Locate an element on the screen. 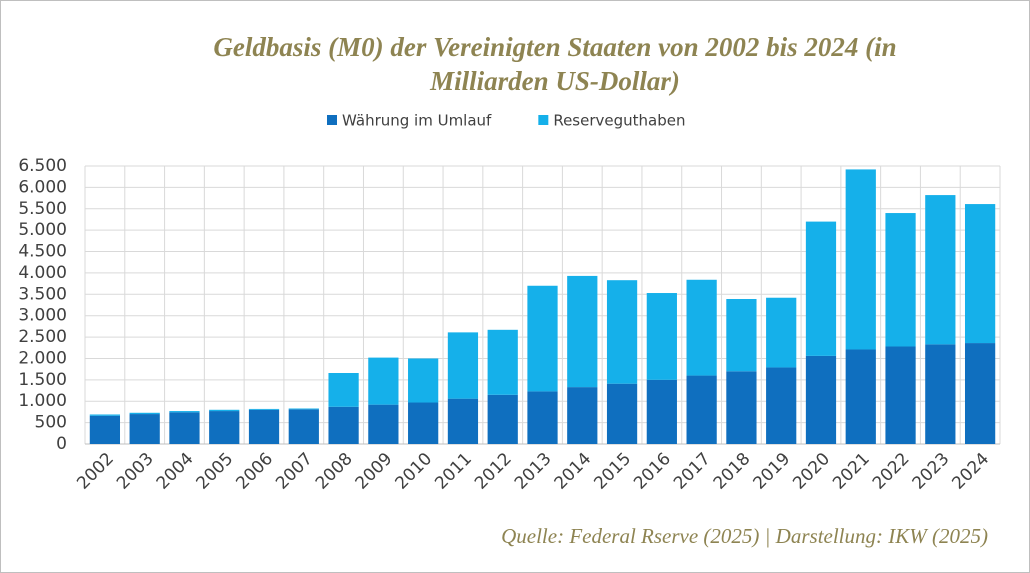  x-tick-label: 2018 is located at coordinates (732, 471).